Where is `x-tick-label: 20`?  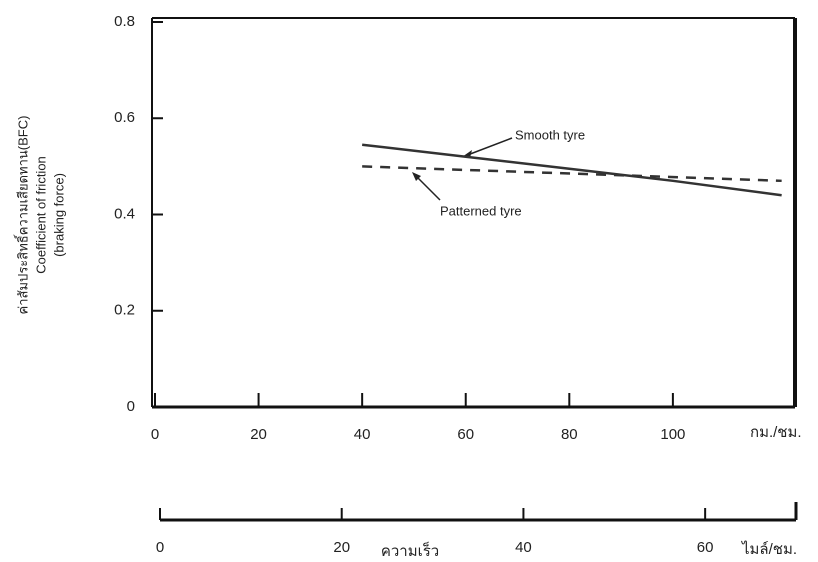
x-tick-label: 20 is located at coordinates (258, 434).